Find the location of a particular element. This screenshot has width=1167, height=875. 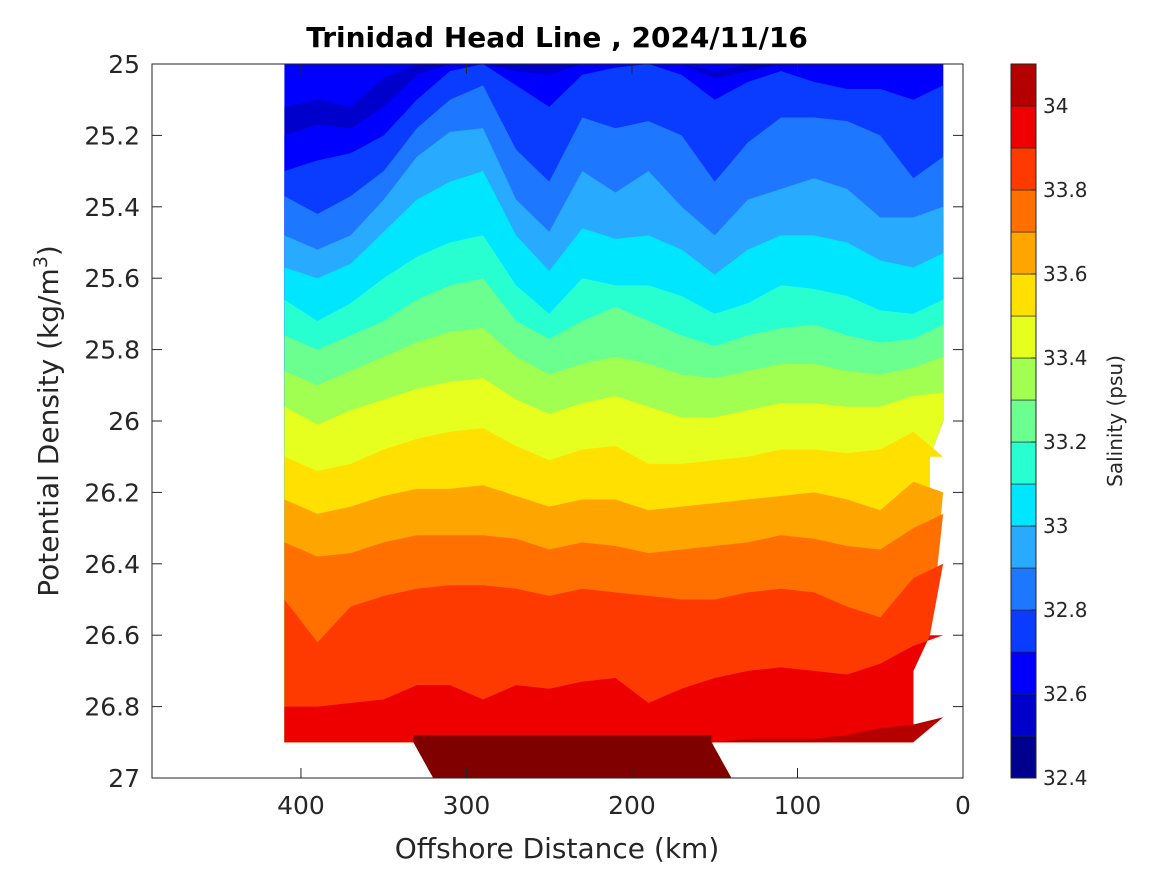

y-tick-label: 26.4 is located at coordinates (112, 564).